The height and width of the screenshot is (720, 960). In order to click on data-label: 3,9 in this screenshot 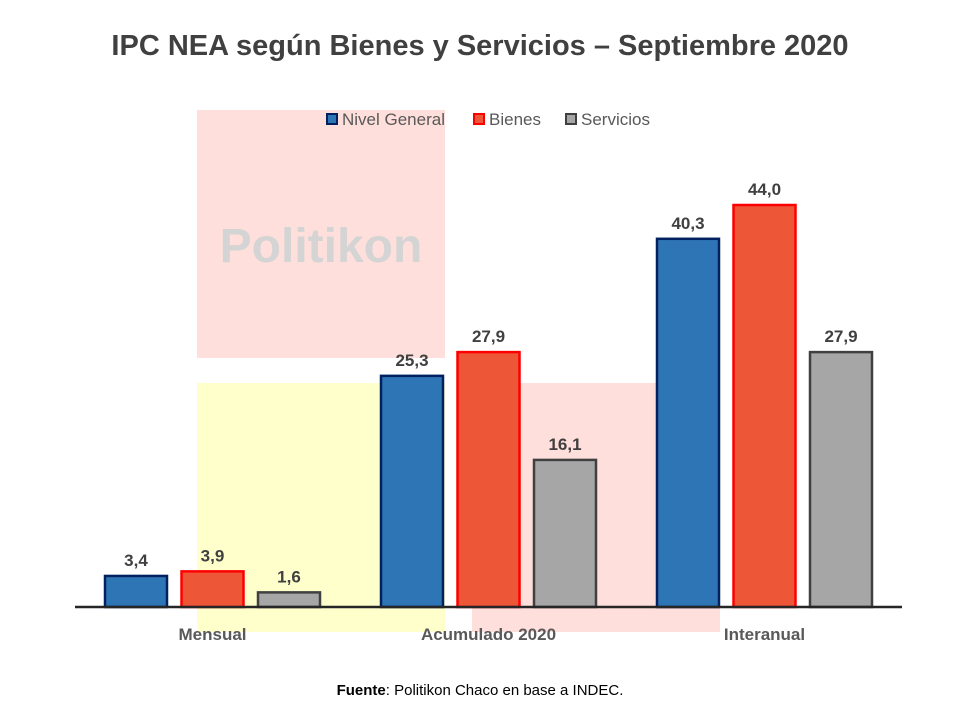, I will do `click(213, 555)`.